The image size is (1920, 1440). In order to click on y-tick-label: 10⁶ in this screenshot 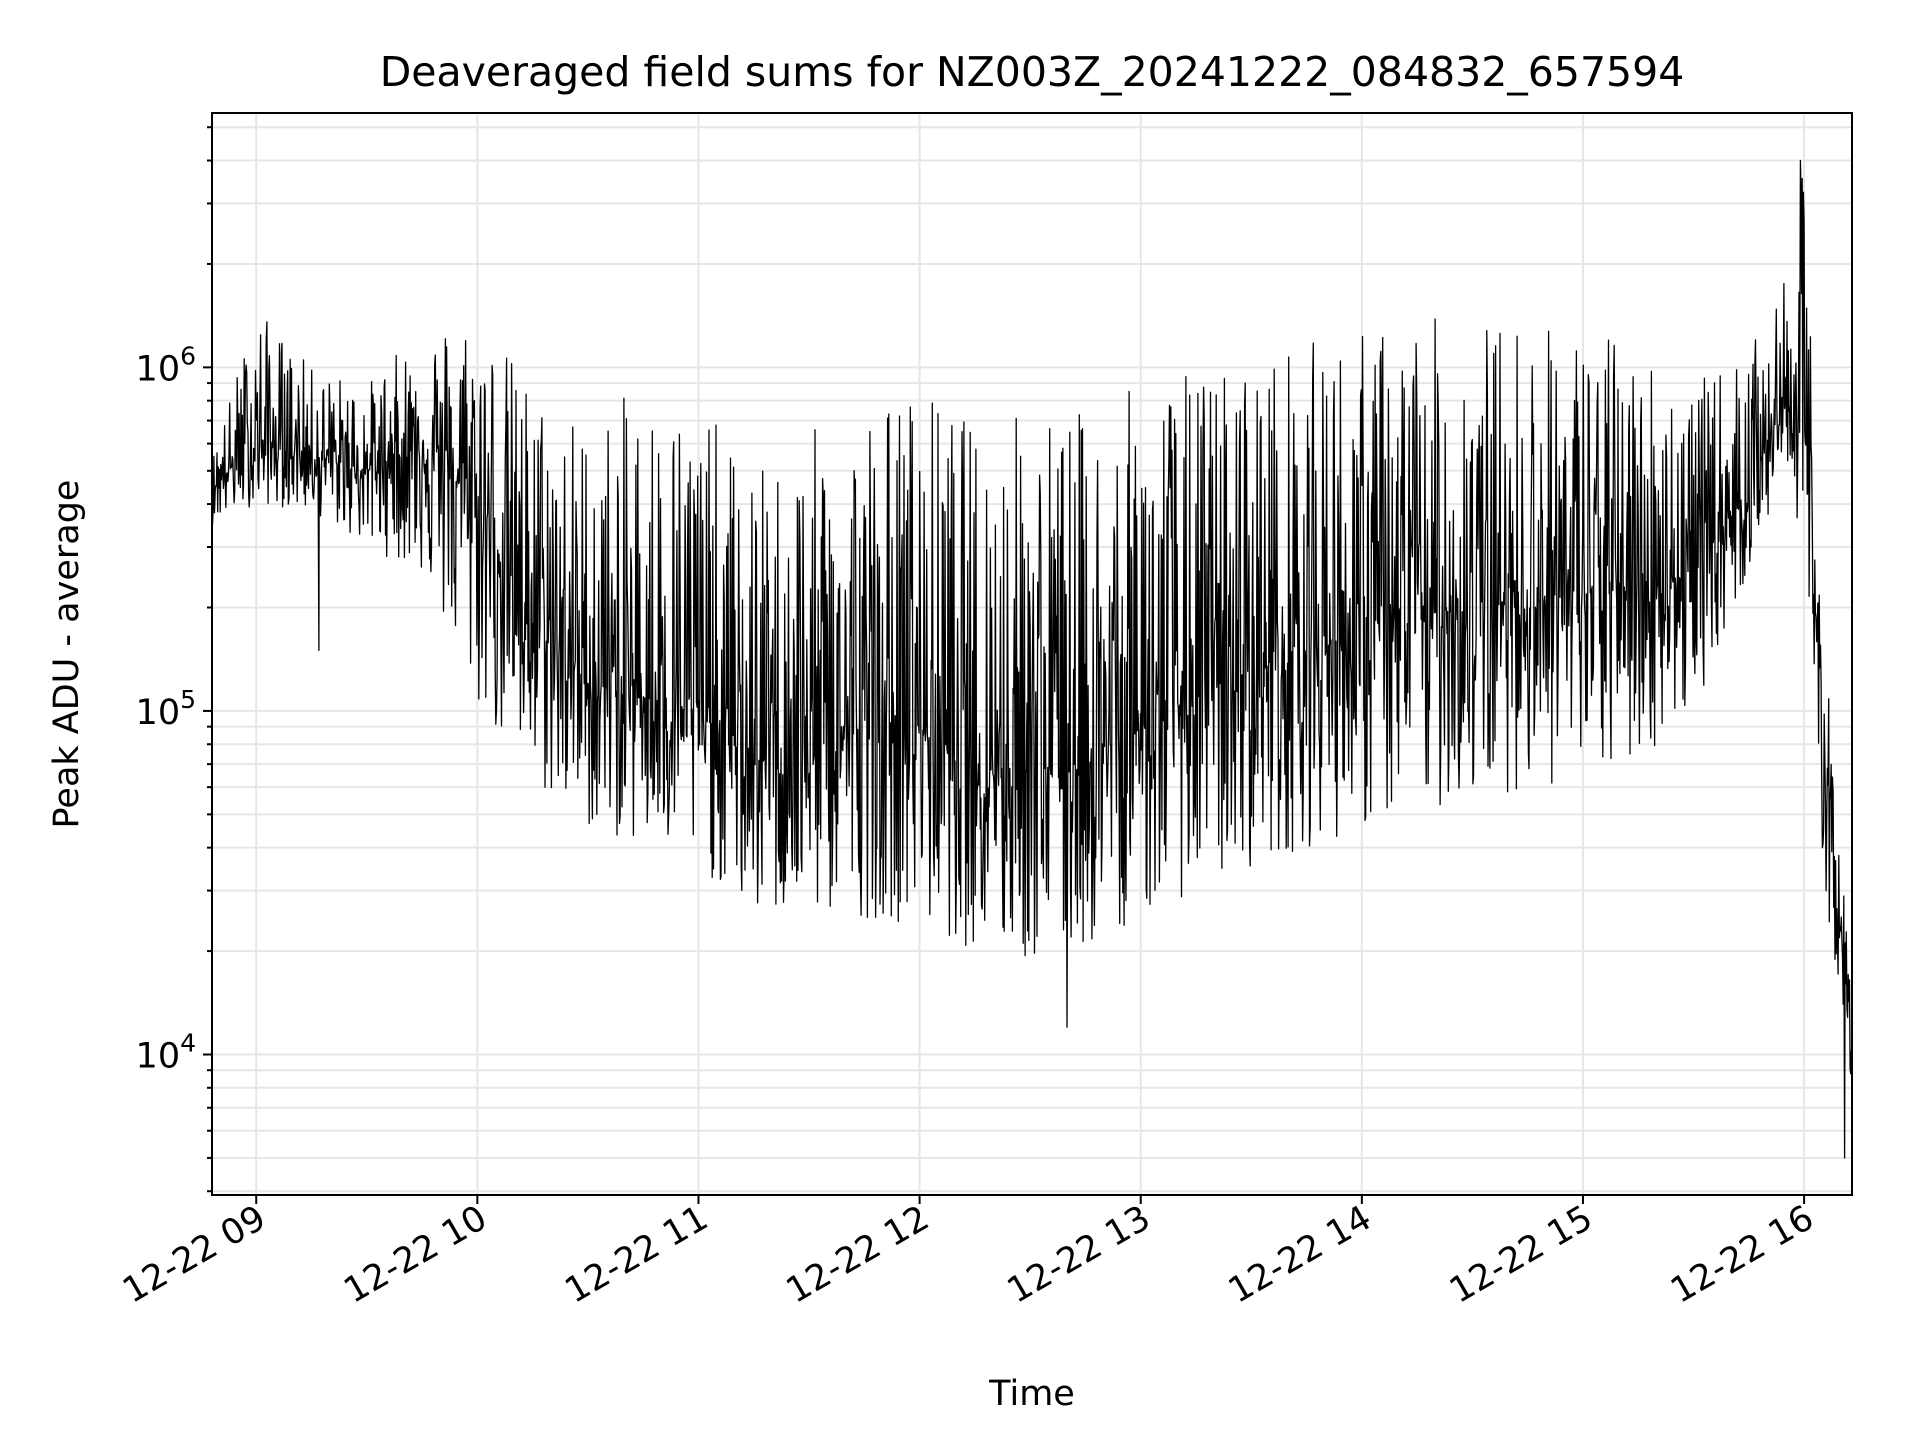, I will do `click(166, 365)`.